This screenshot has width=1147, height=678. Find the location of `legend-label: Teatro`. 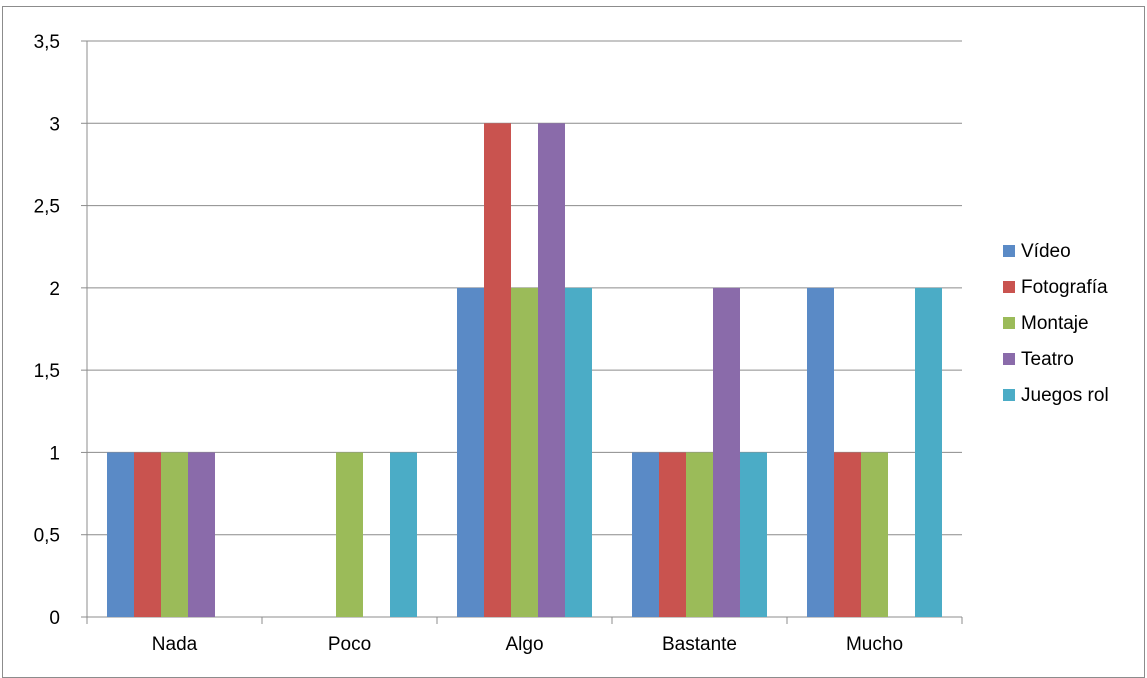

legend-label: Teatro is located at coordinates (1047, 359).